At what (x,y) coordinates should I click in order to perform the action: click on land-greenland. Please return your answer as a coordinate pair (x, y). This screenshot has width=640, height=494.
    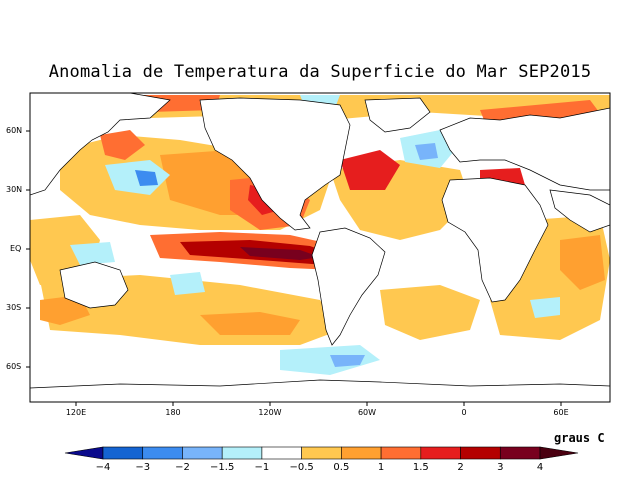
    Looking at the image, I should click on (397, 115).